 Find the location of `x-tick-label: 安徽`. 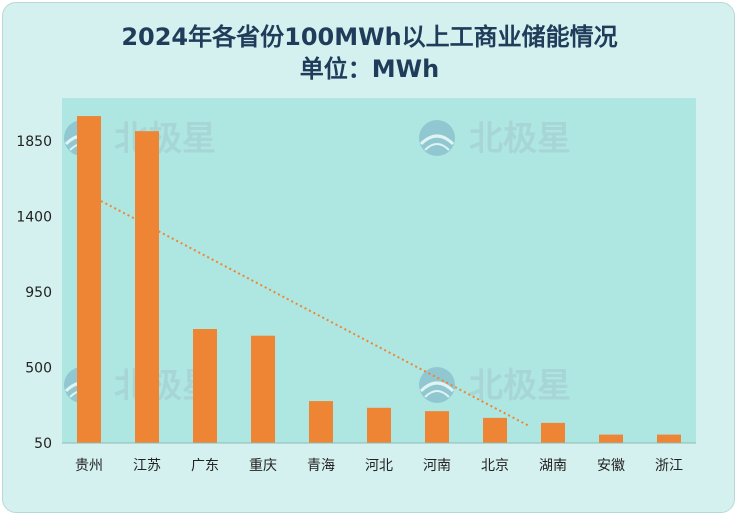

x-tick-label: 安徽 is located at coordinates (611, 466).